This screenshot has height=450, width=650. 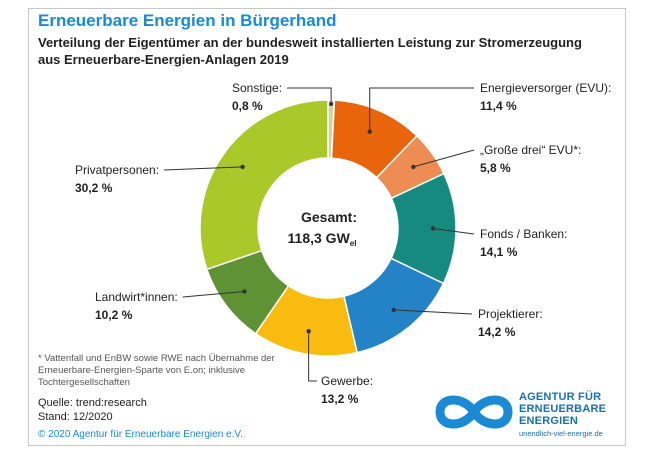 I want to click on center-total-value: 118,3 GWel, so click(x=322, y=239).